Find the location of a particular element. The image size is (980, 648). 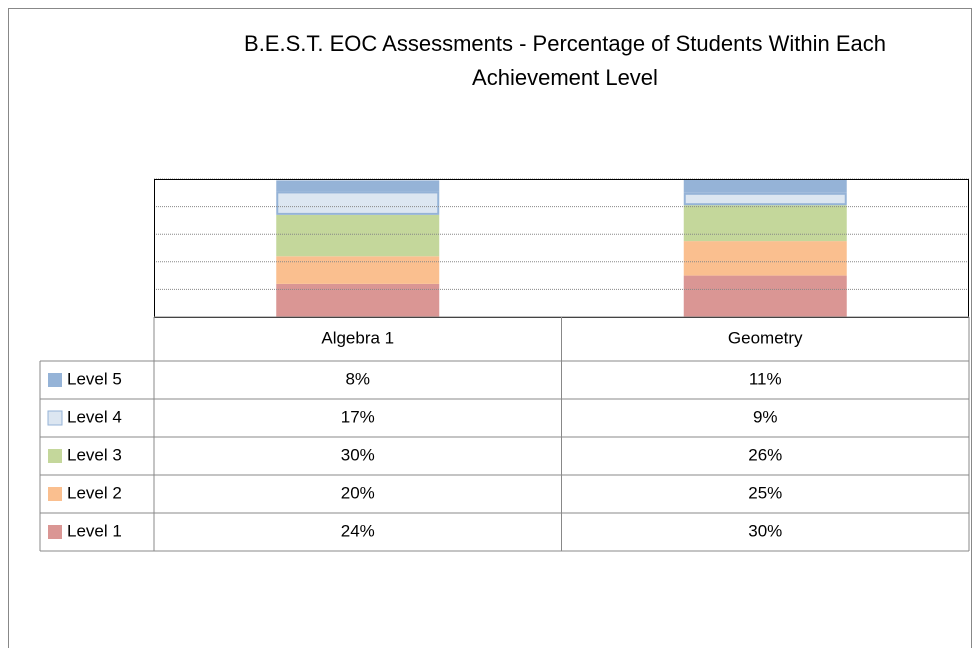

legend-label: Level 4 is located at coordinates (94, 416).